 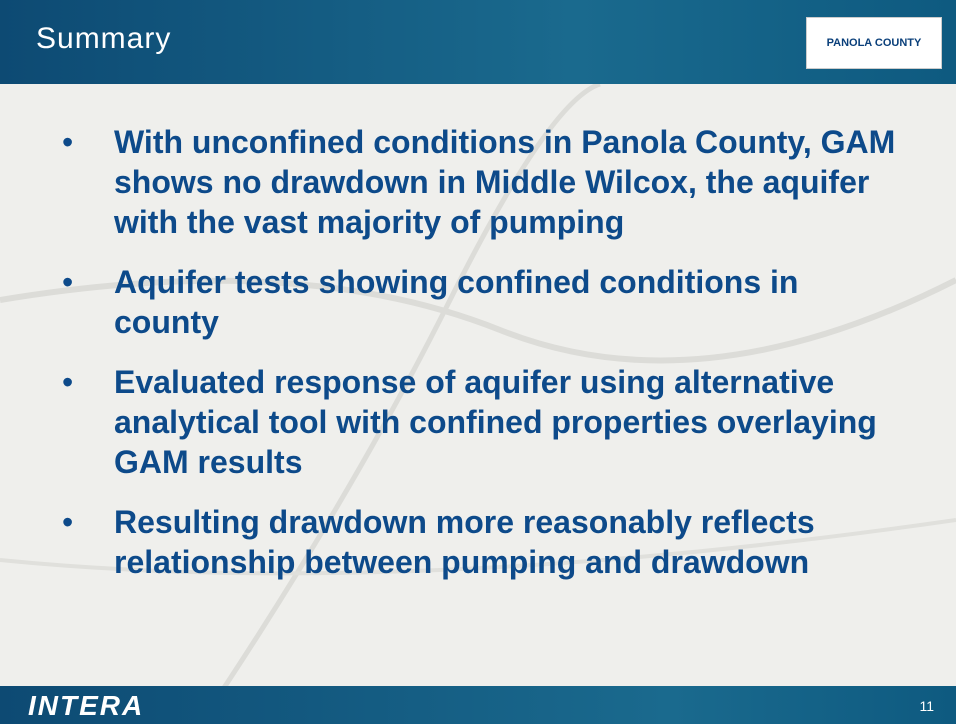 What do you see at coordinates (478, 42) in the screenshot?
I see `header: Summary PANOLA COUNTY` at bounding box center [478, 42].